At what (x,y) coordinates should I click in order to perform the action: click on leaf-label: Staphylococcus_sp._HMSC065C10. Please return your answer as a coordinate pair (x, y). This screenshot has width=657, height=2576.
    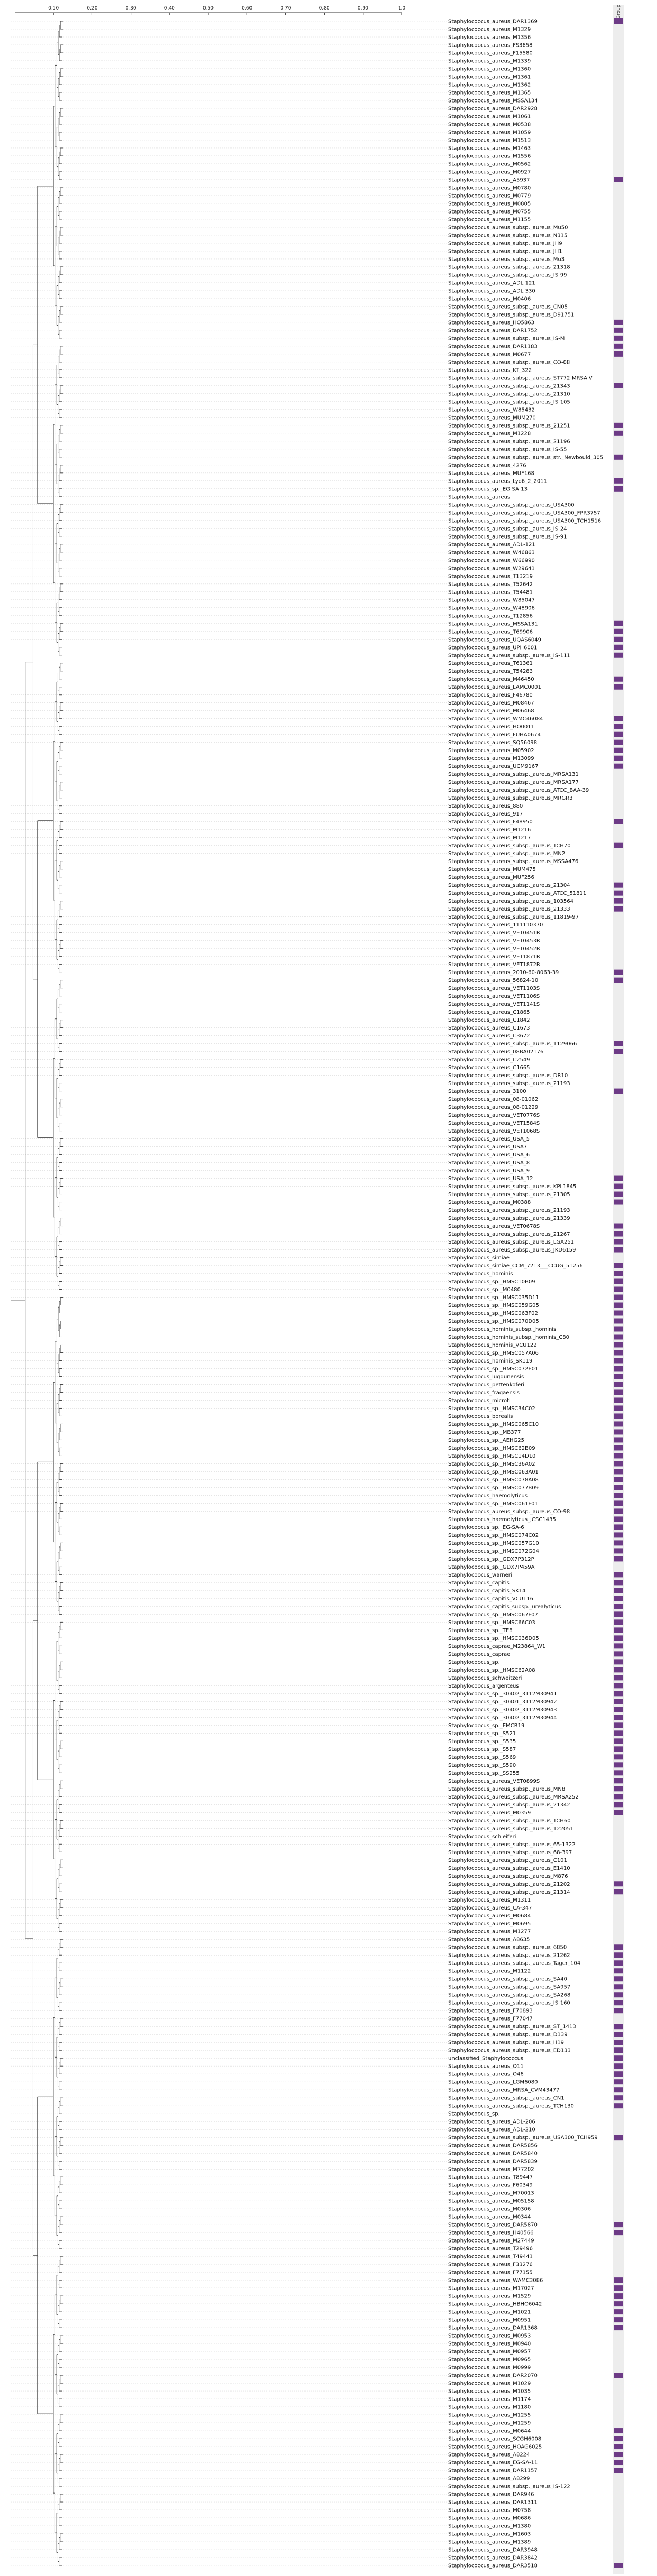
    Looking at the image, I should click on (494, 1425).